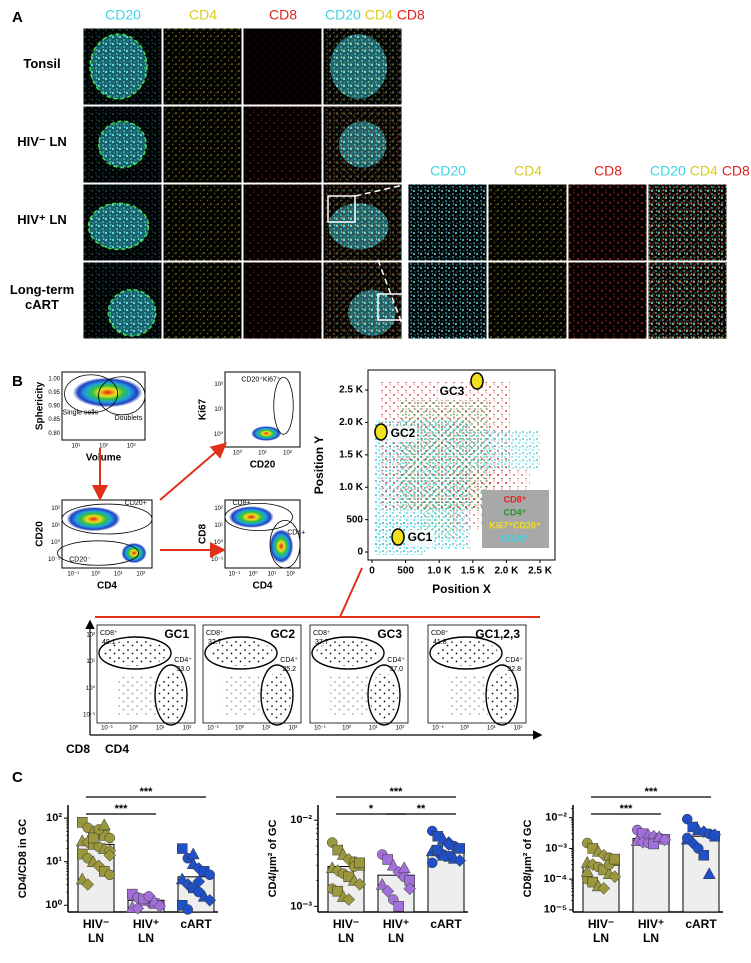 The width and height of the screenshot is (751, 963). I want to click on row-label: Long-term cART, so click(42, 297).